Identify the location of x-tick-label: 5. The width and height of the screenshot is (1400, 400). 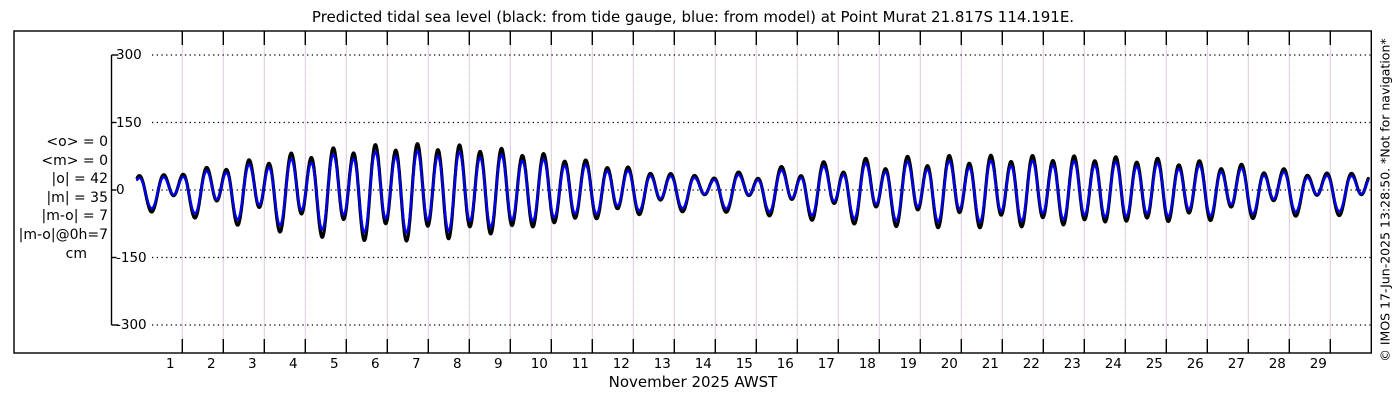
(334, 364).